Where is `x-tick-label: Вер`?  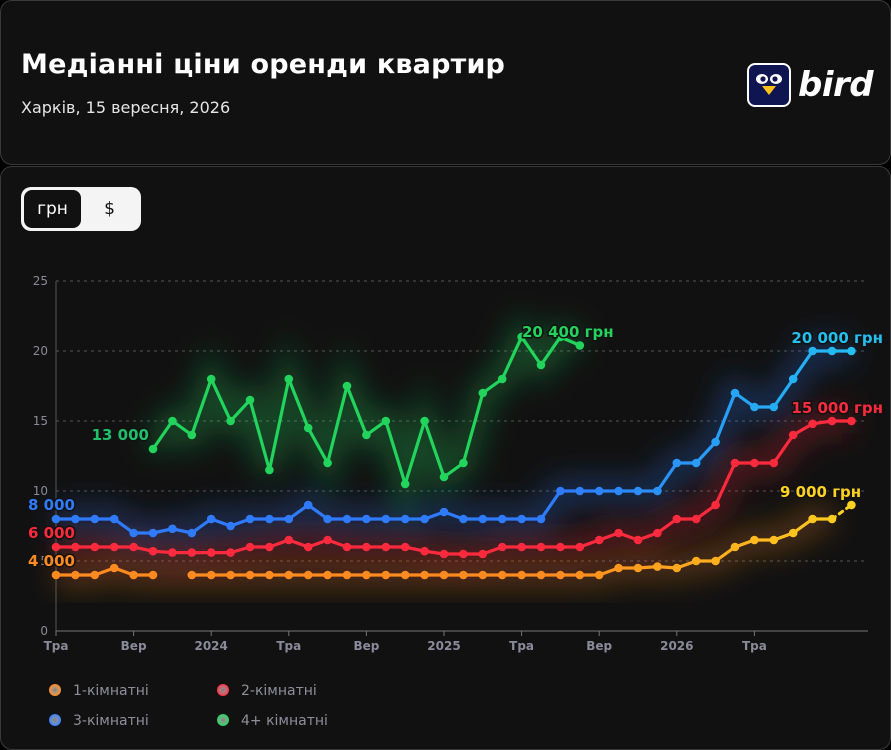
x-tick-label: Вер is located at coordinates (366, 646).